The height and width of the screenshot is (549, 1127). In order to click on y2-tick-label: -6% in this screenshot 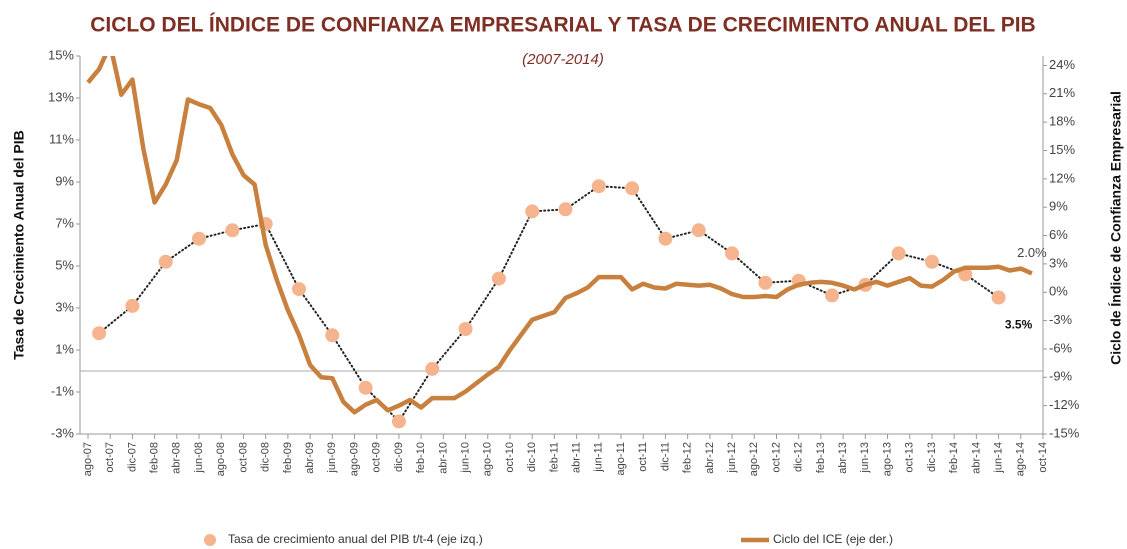, I will do `click(1061, 347)`.